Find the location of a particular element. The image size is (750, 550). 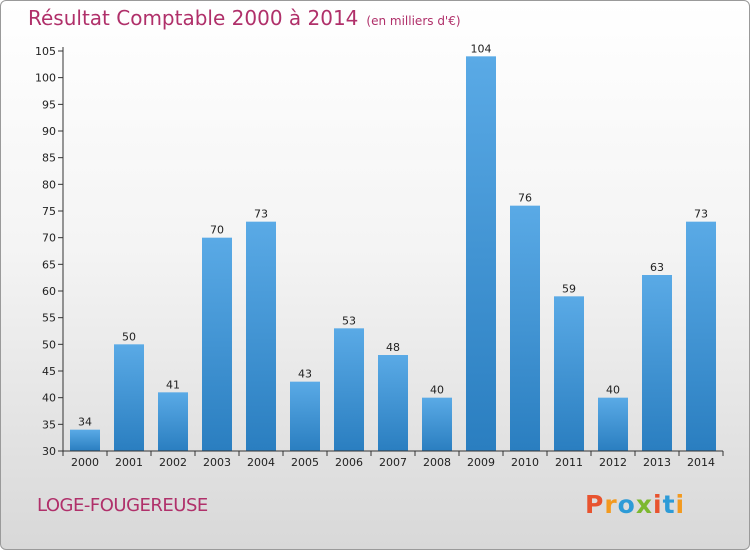

y-tick-label: 45 is located at coordinates (49, 371).